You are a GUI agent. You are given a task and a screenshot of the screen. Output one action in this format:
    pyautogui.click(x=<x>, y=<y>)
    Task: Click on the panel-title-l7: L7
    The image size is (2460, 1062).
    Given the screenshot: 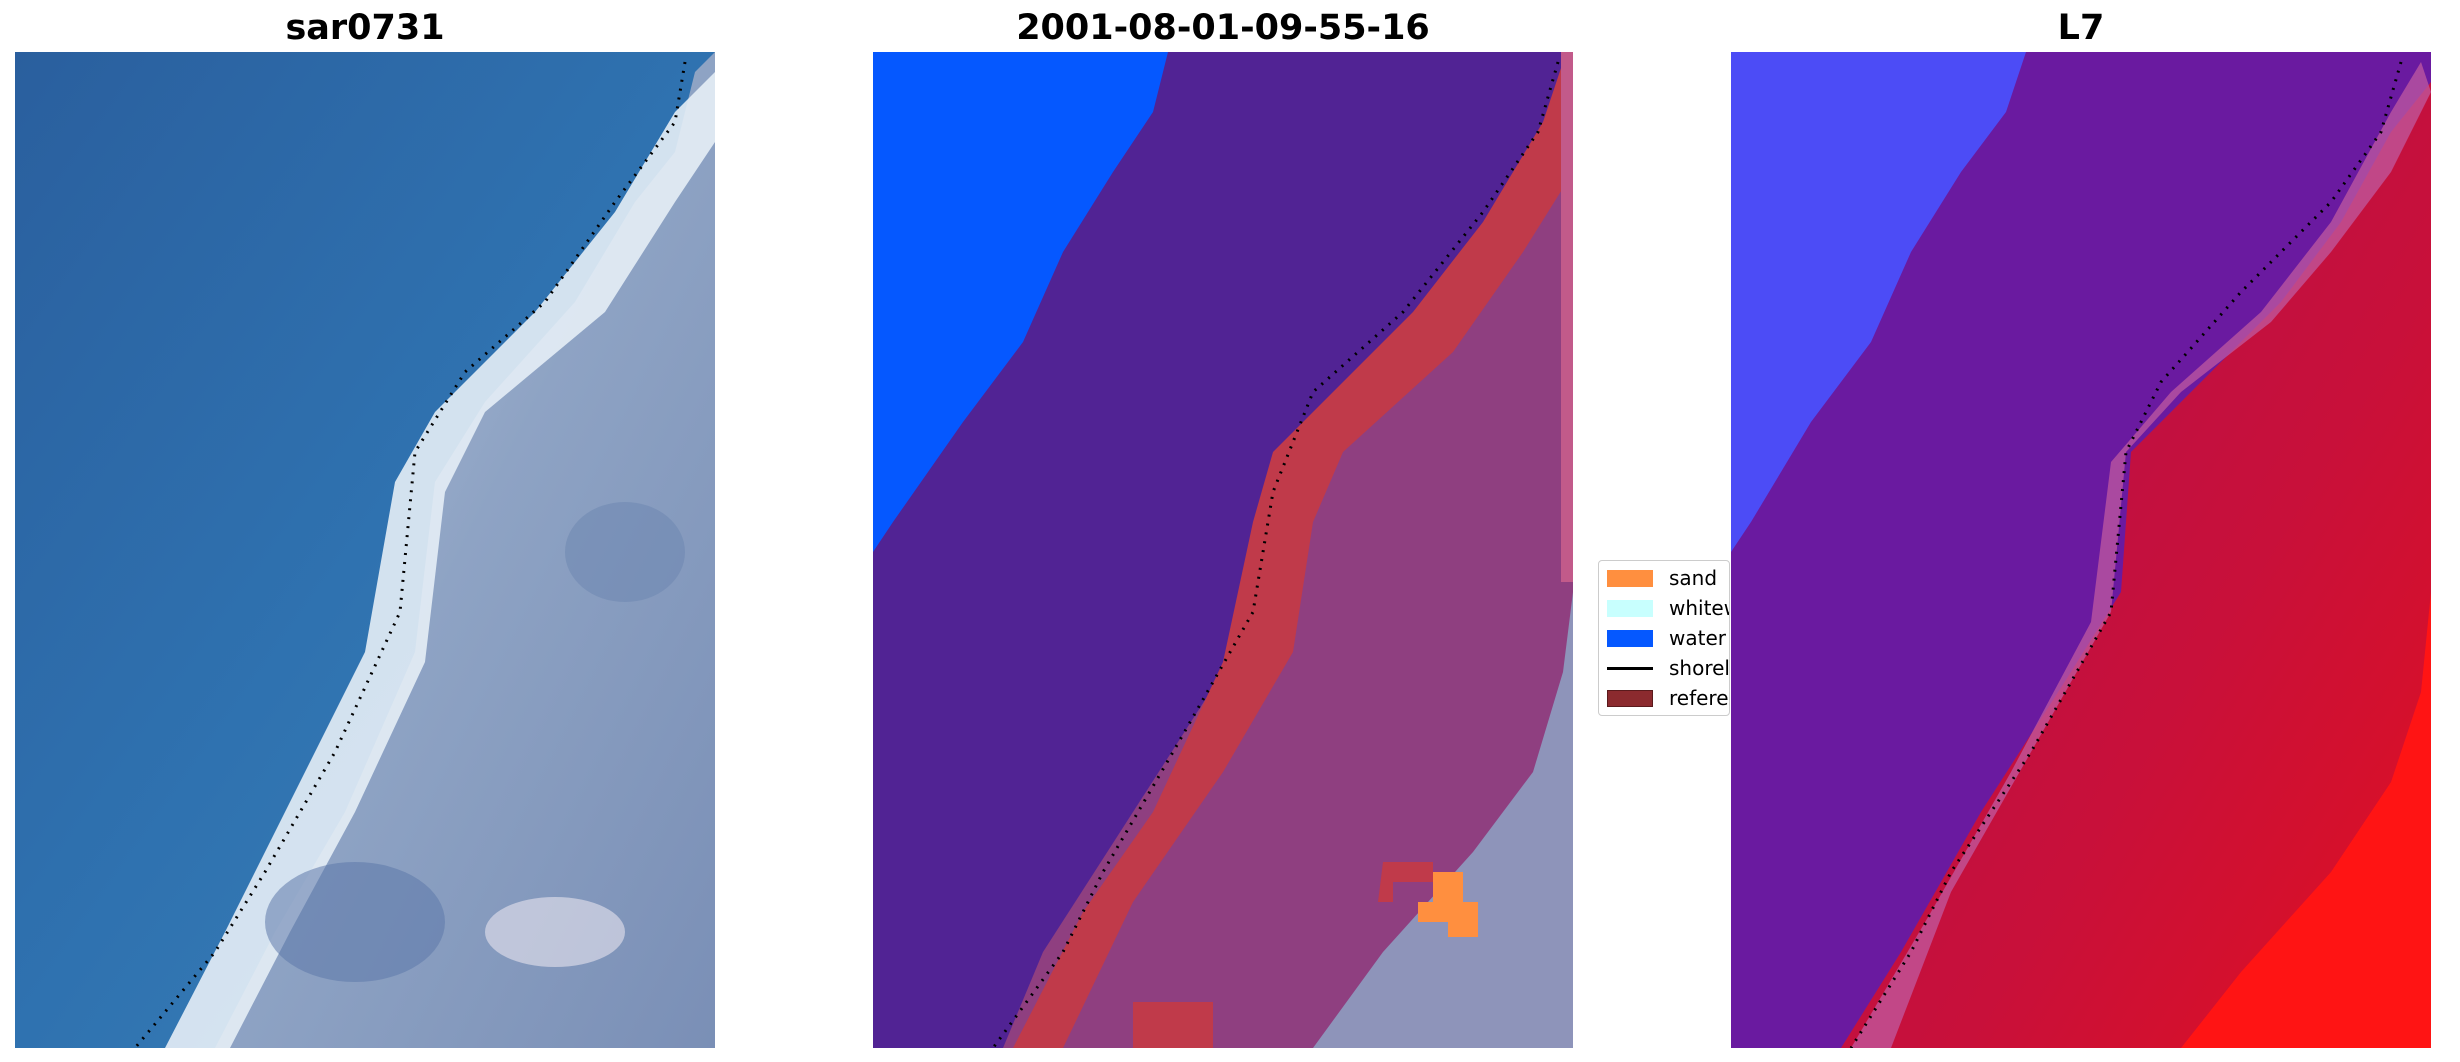 What is the action you would take?
    pyautogui.click(x=2081, y=28)
    